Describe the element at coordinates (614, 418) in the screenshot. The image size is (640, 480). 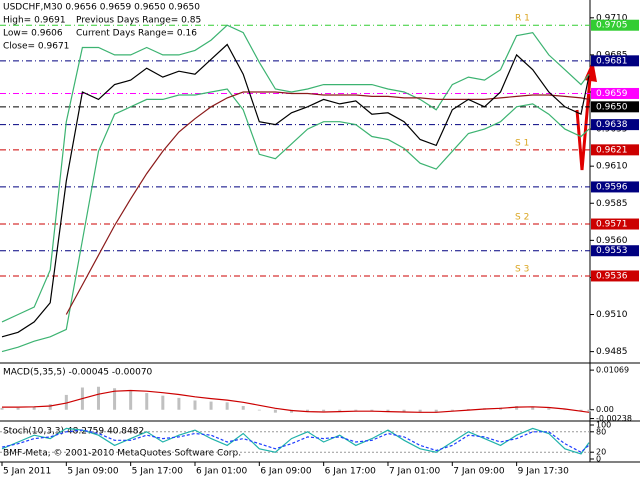
I see `y-tick-label: -0.00238` at that location.